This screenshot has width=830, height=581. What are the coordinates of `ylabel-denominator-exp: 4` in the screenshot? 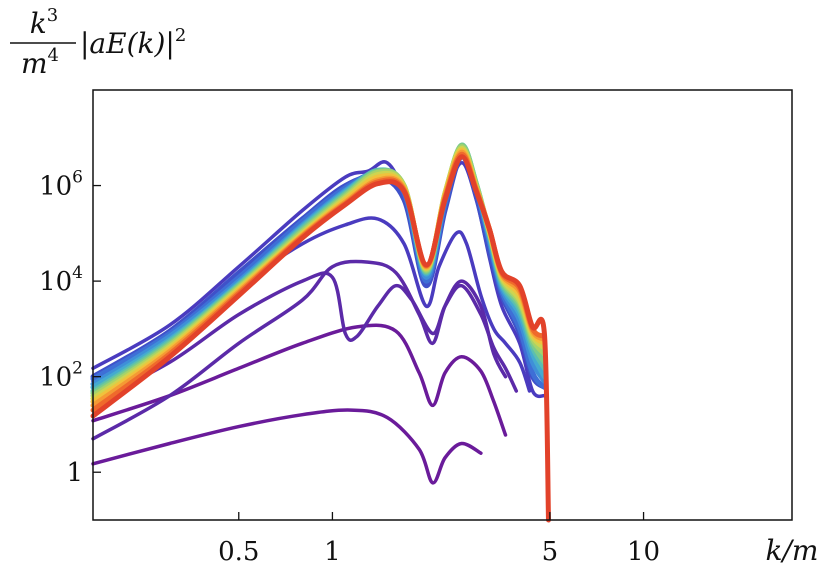 It's located at (53, 55).